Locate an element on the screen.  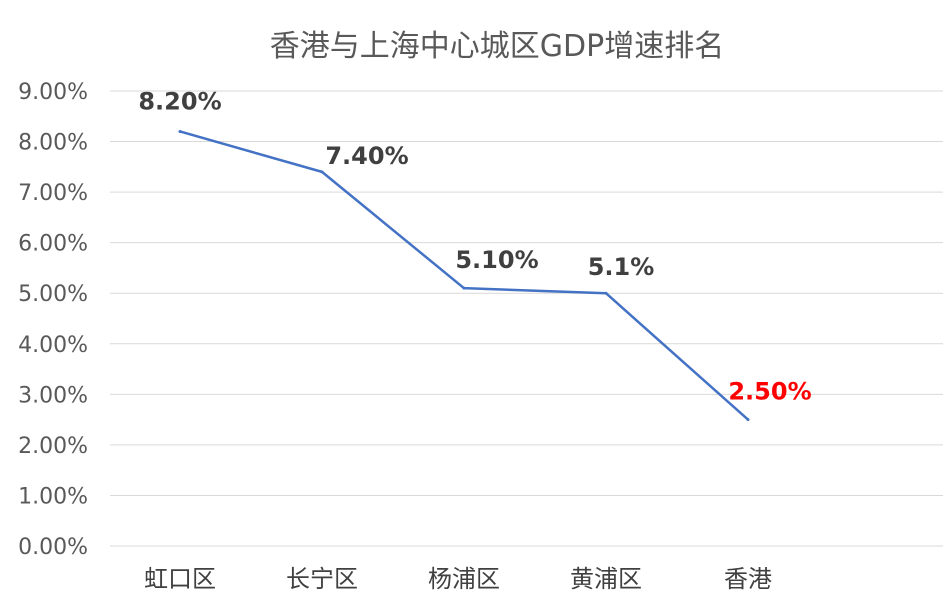
y-tick-label-4: 4.00% is located at coordinates (53, 345).